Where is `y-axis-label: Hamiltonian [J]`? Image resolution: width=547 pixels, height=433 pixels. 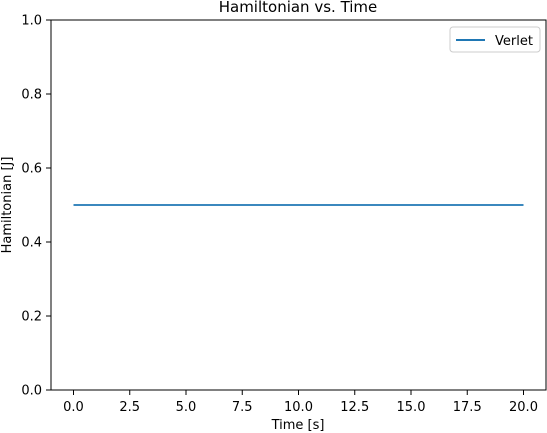 y-axis-label: Hamiltonian [J] is located at coordinates (7, 205).